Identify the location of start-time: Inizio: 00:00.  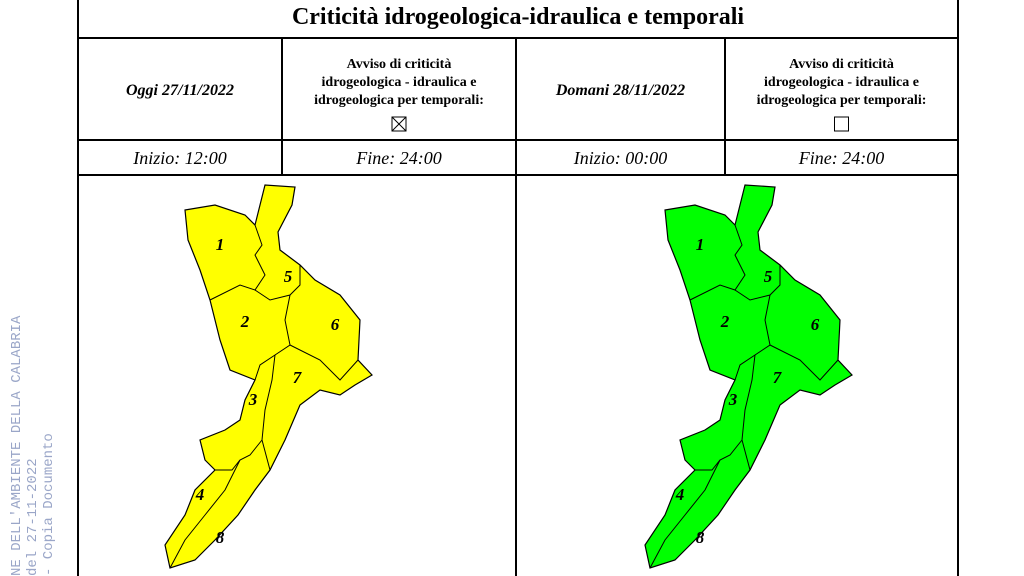
(620, 158).